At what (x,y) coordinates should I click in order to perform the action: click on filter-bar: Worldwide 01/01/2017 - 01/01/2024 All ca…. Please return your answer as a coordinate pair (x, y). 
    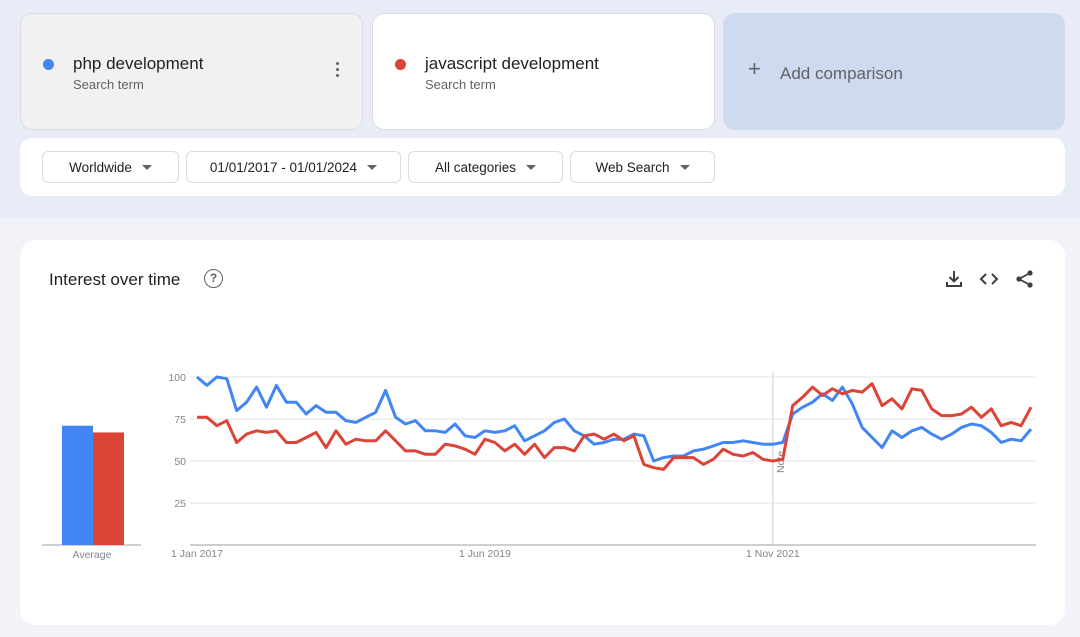
    Looking at the image, I should click on (542, 167).